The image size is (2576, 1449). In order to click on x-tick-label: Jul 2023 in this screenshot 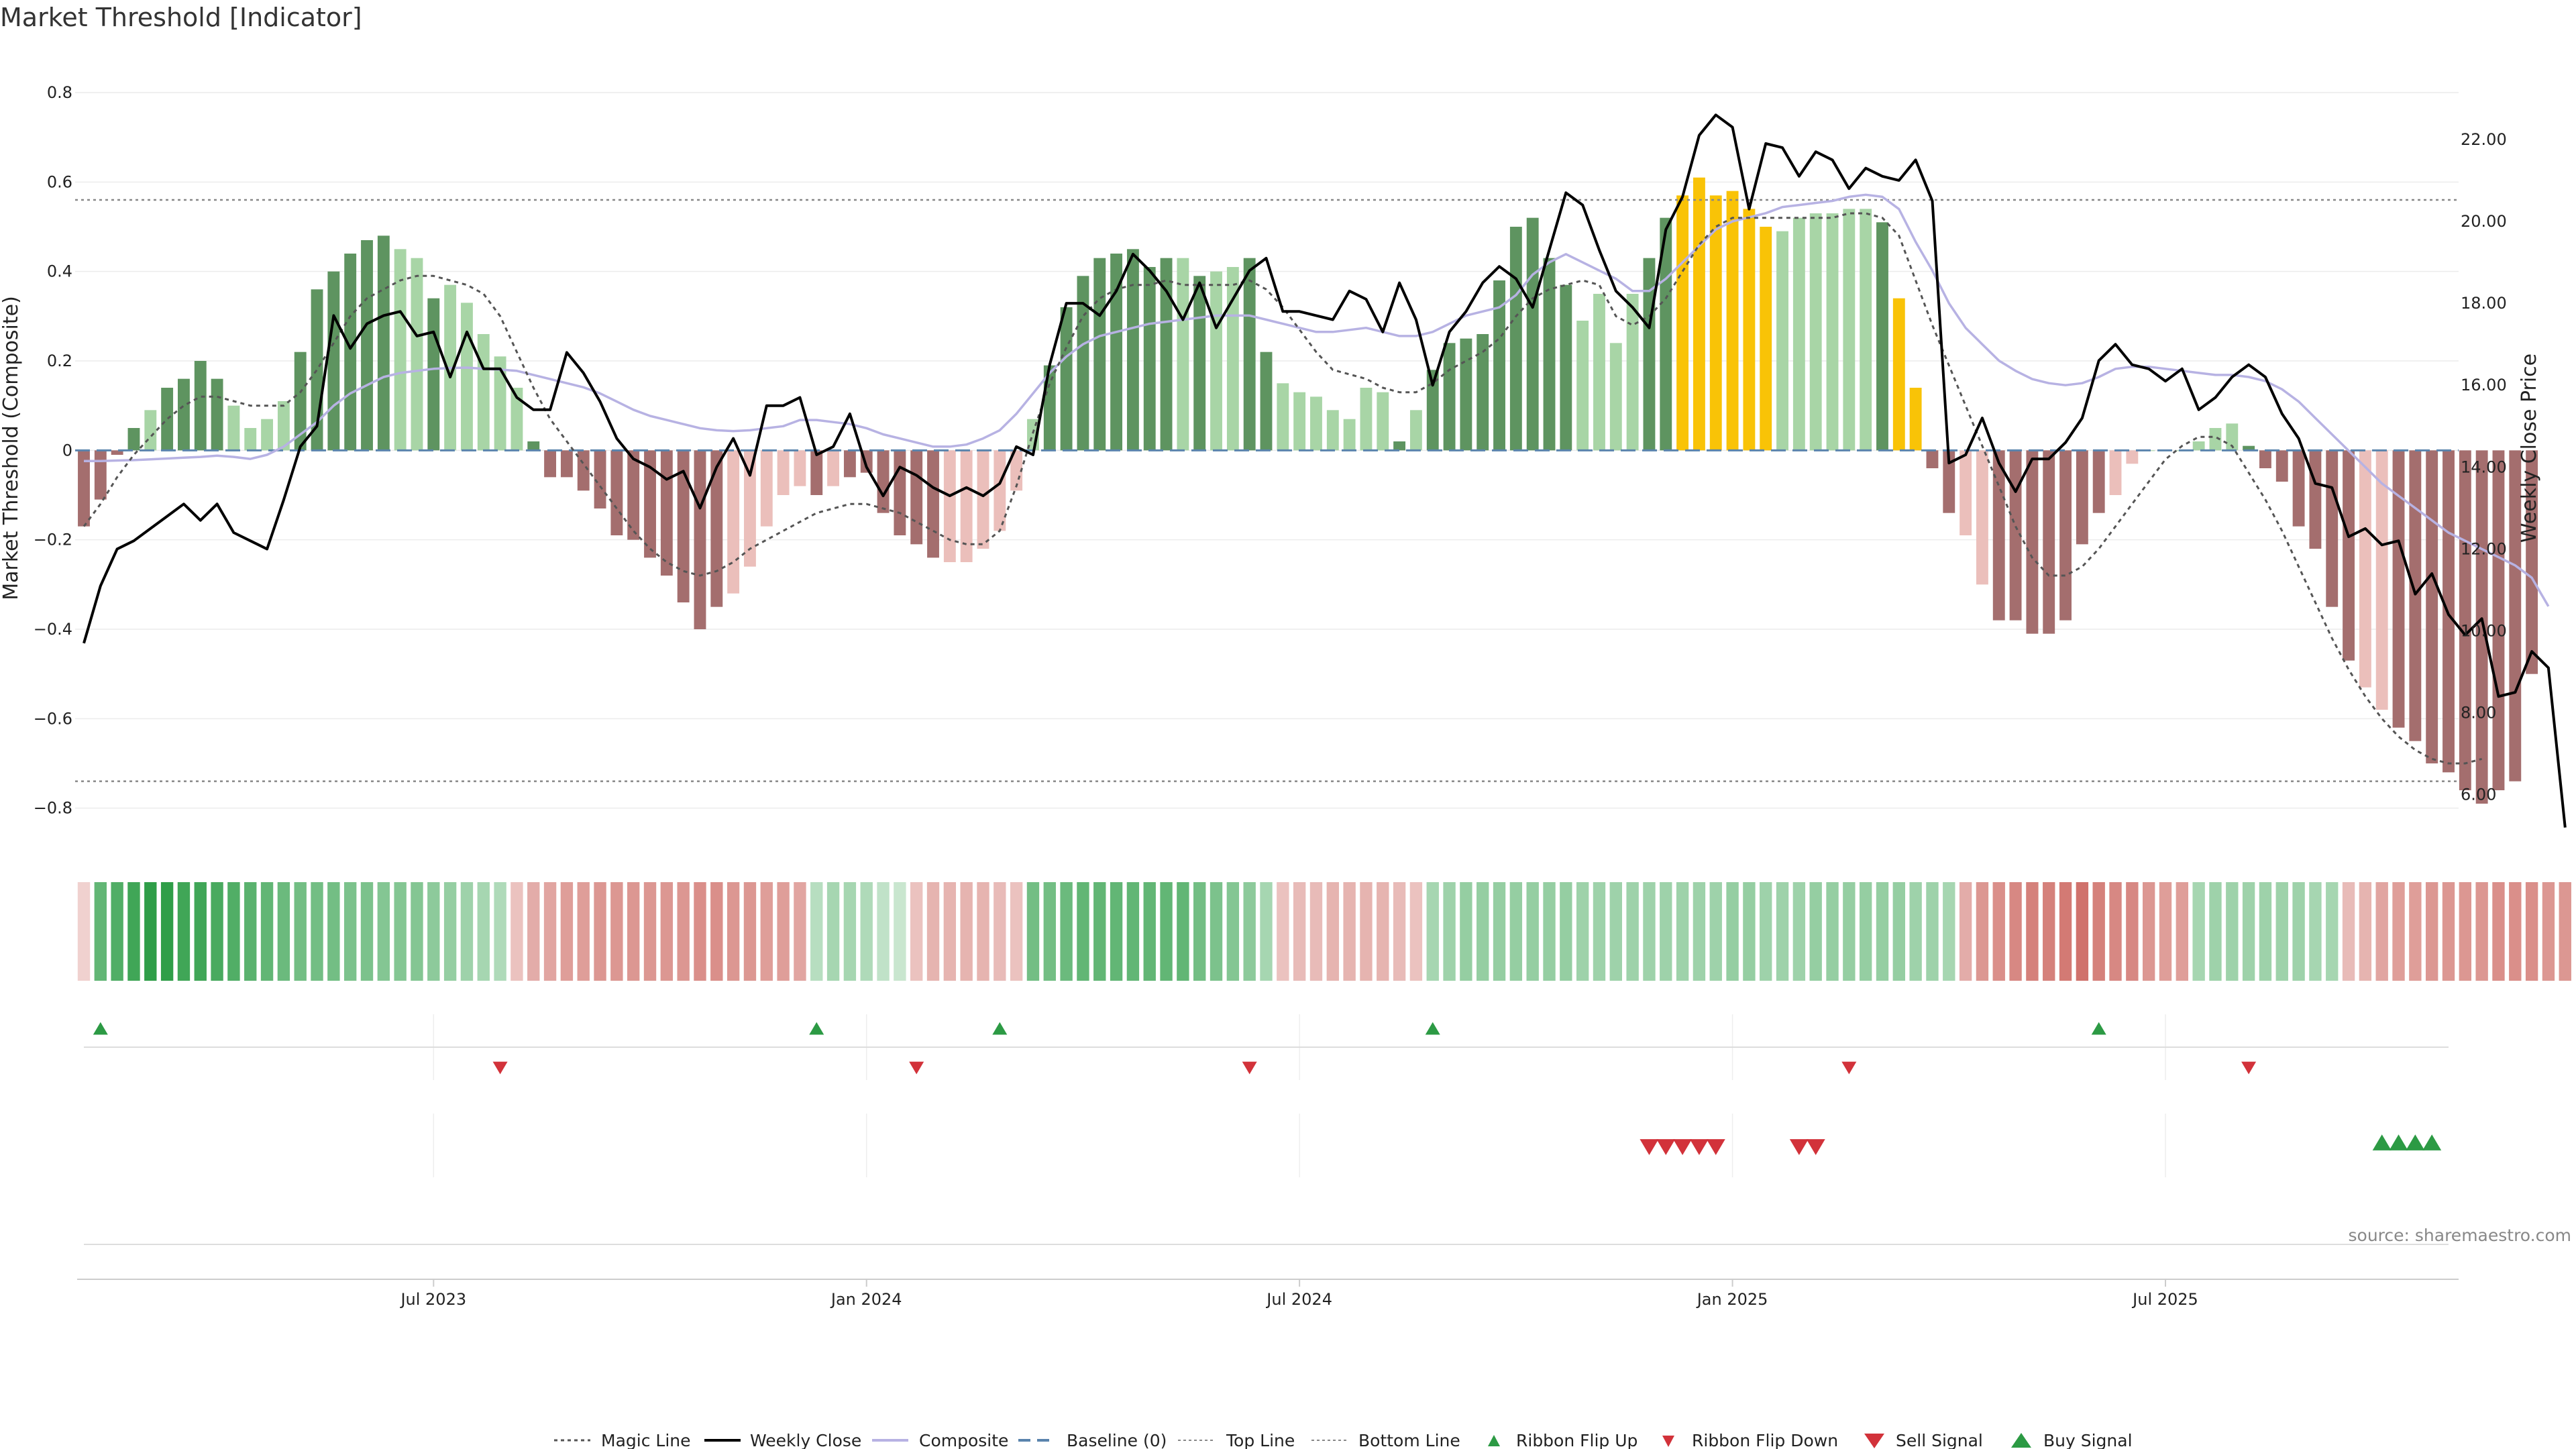, I will do `click(432, 1299)`.